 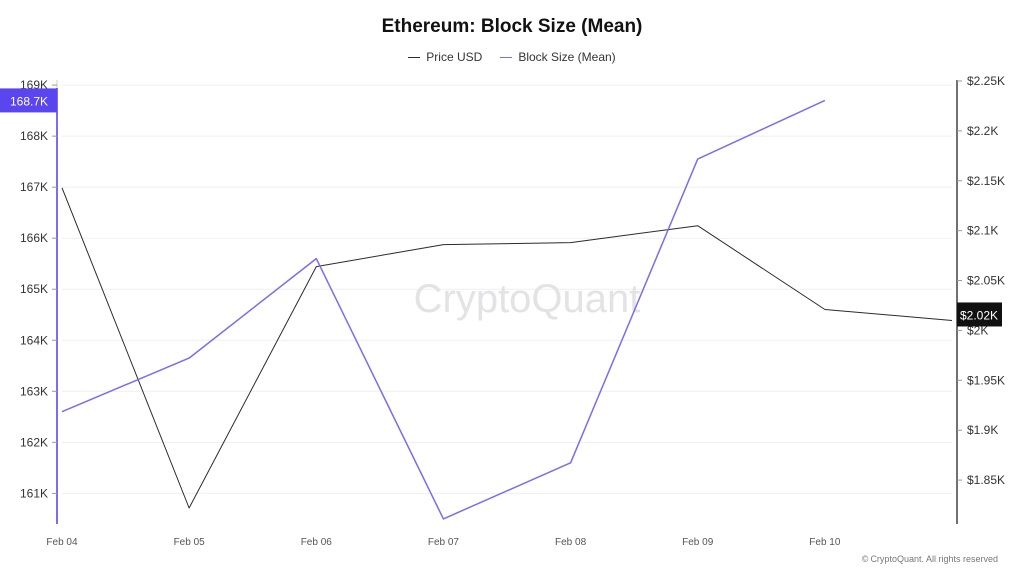 I want to click on right-axis-tick-label: $1.9K, so click(x=982, y=430).